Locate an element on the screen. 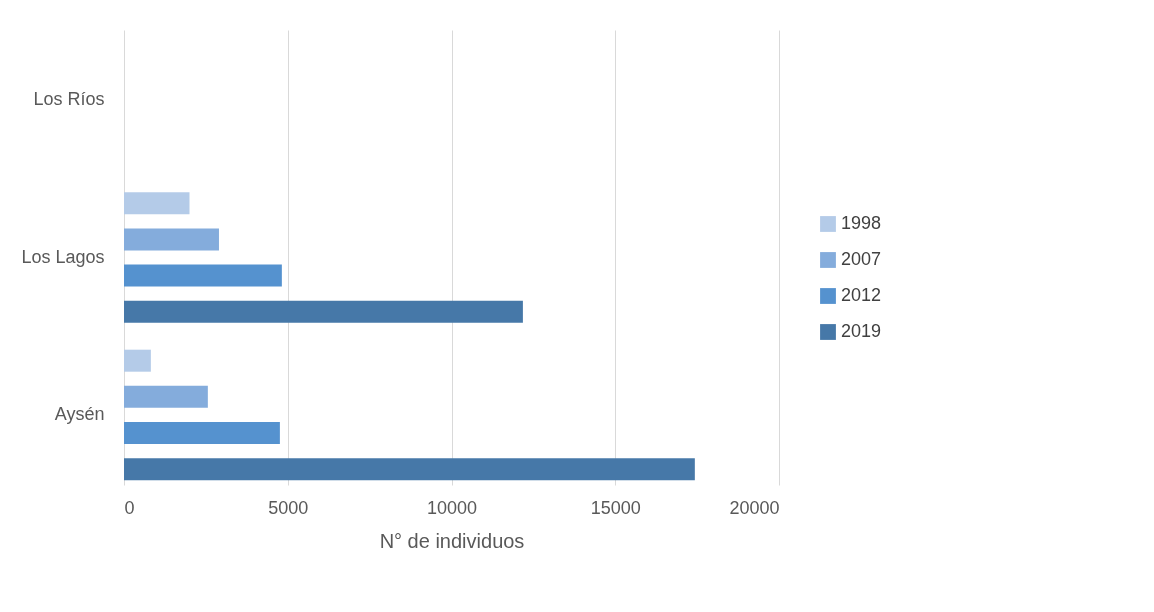 The width and height of the screenshot is (1154, 612). legend-label: 1998 is located at coordinates (861, 223).